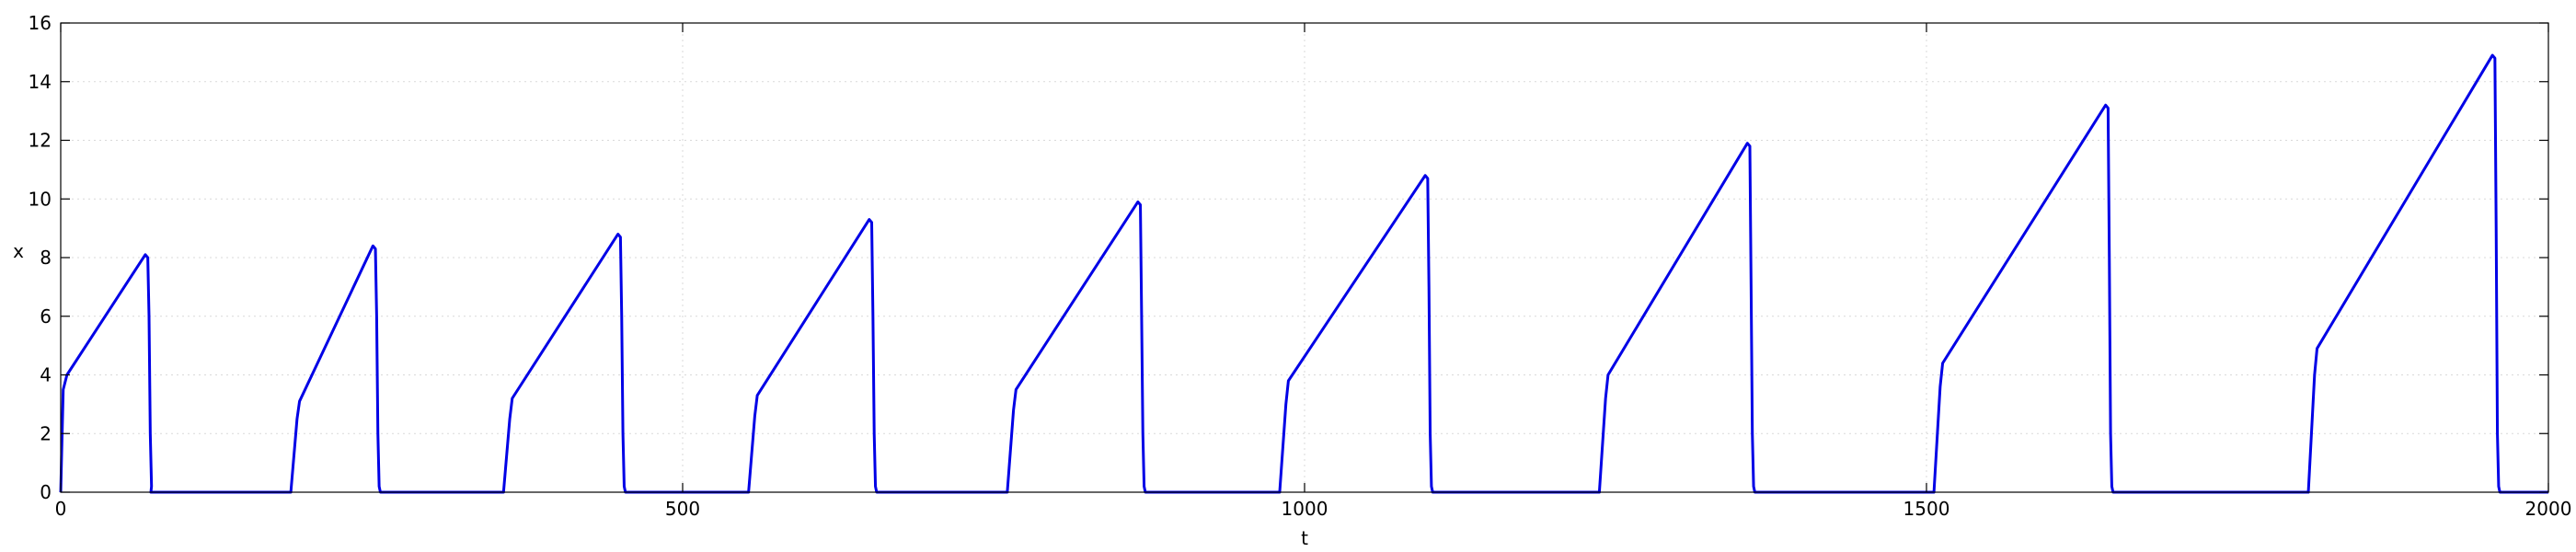 This screenshot has width=2576, height=552. Describe the element at coordinates (1304, 538) in the screenshot. I see `x-axis-label: t` at that location.